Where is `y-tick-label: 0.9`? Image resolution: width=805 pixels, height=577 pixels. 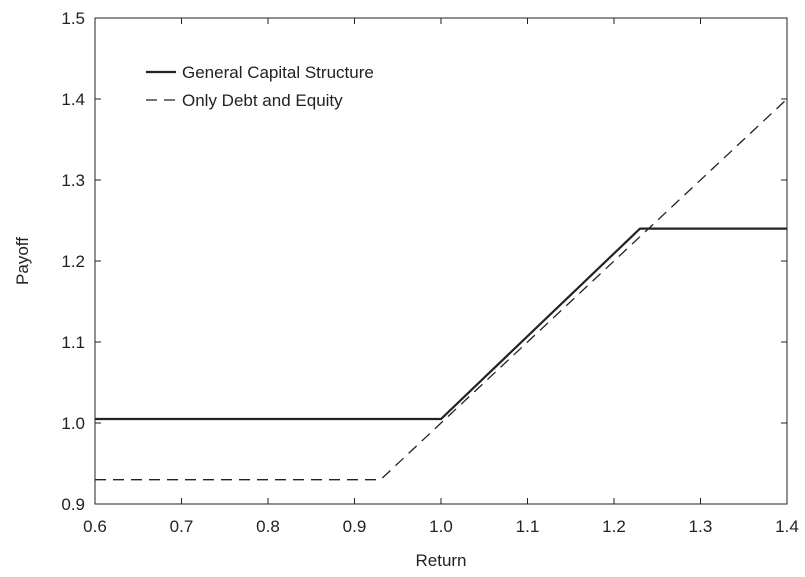
y-tick-label: 0.9 is located at coordinates (73, 504).